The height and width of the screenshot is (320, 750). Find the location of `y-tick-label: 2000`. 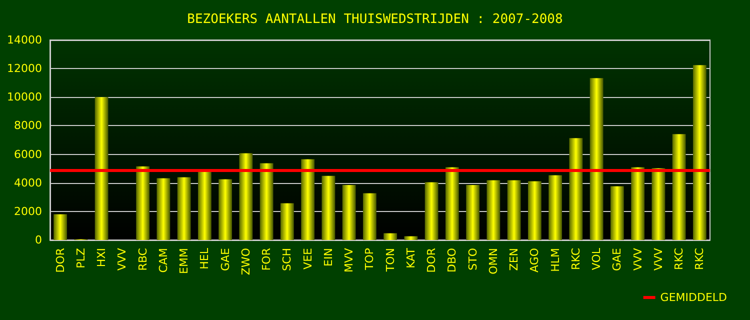

y-tick-label: 2000 is located at coordinates (28, 211).